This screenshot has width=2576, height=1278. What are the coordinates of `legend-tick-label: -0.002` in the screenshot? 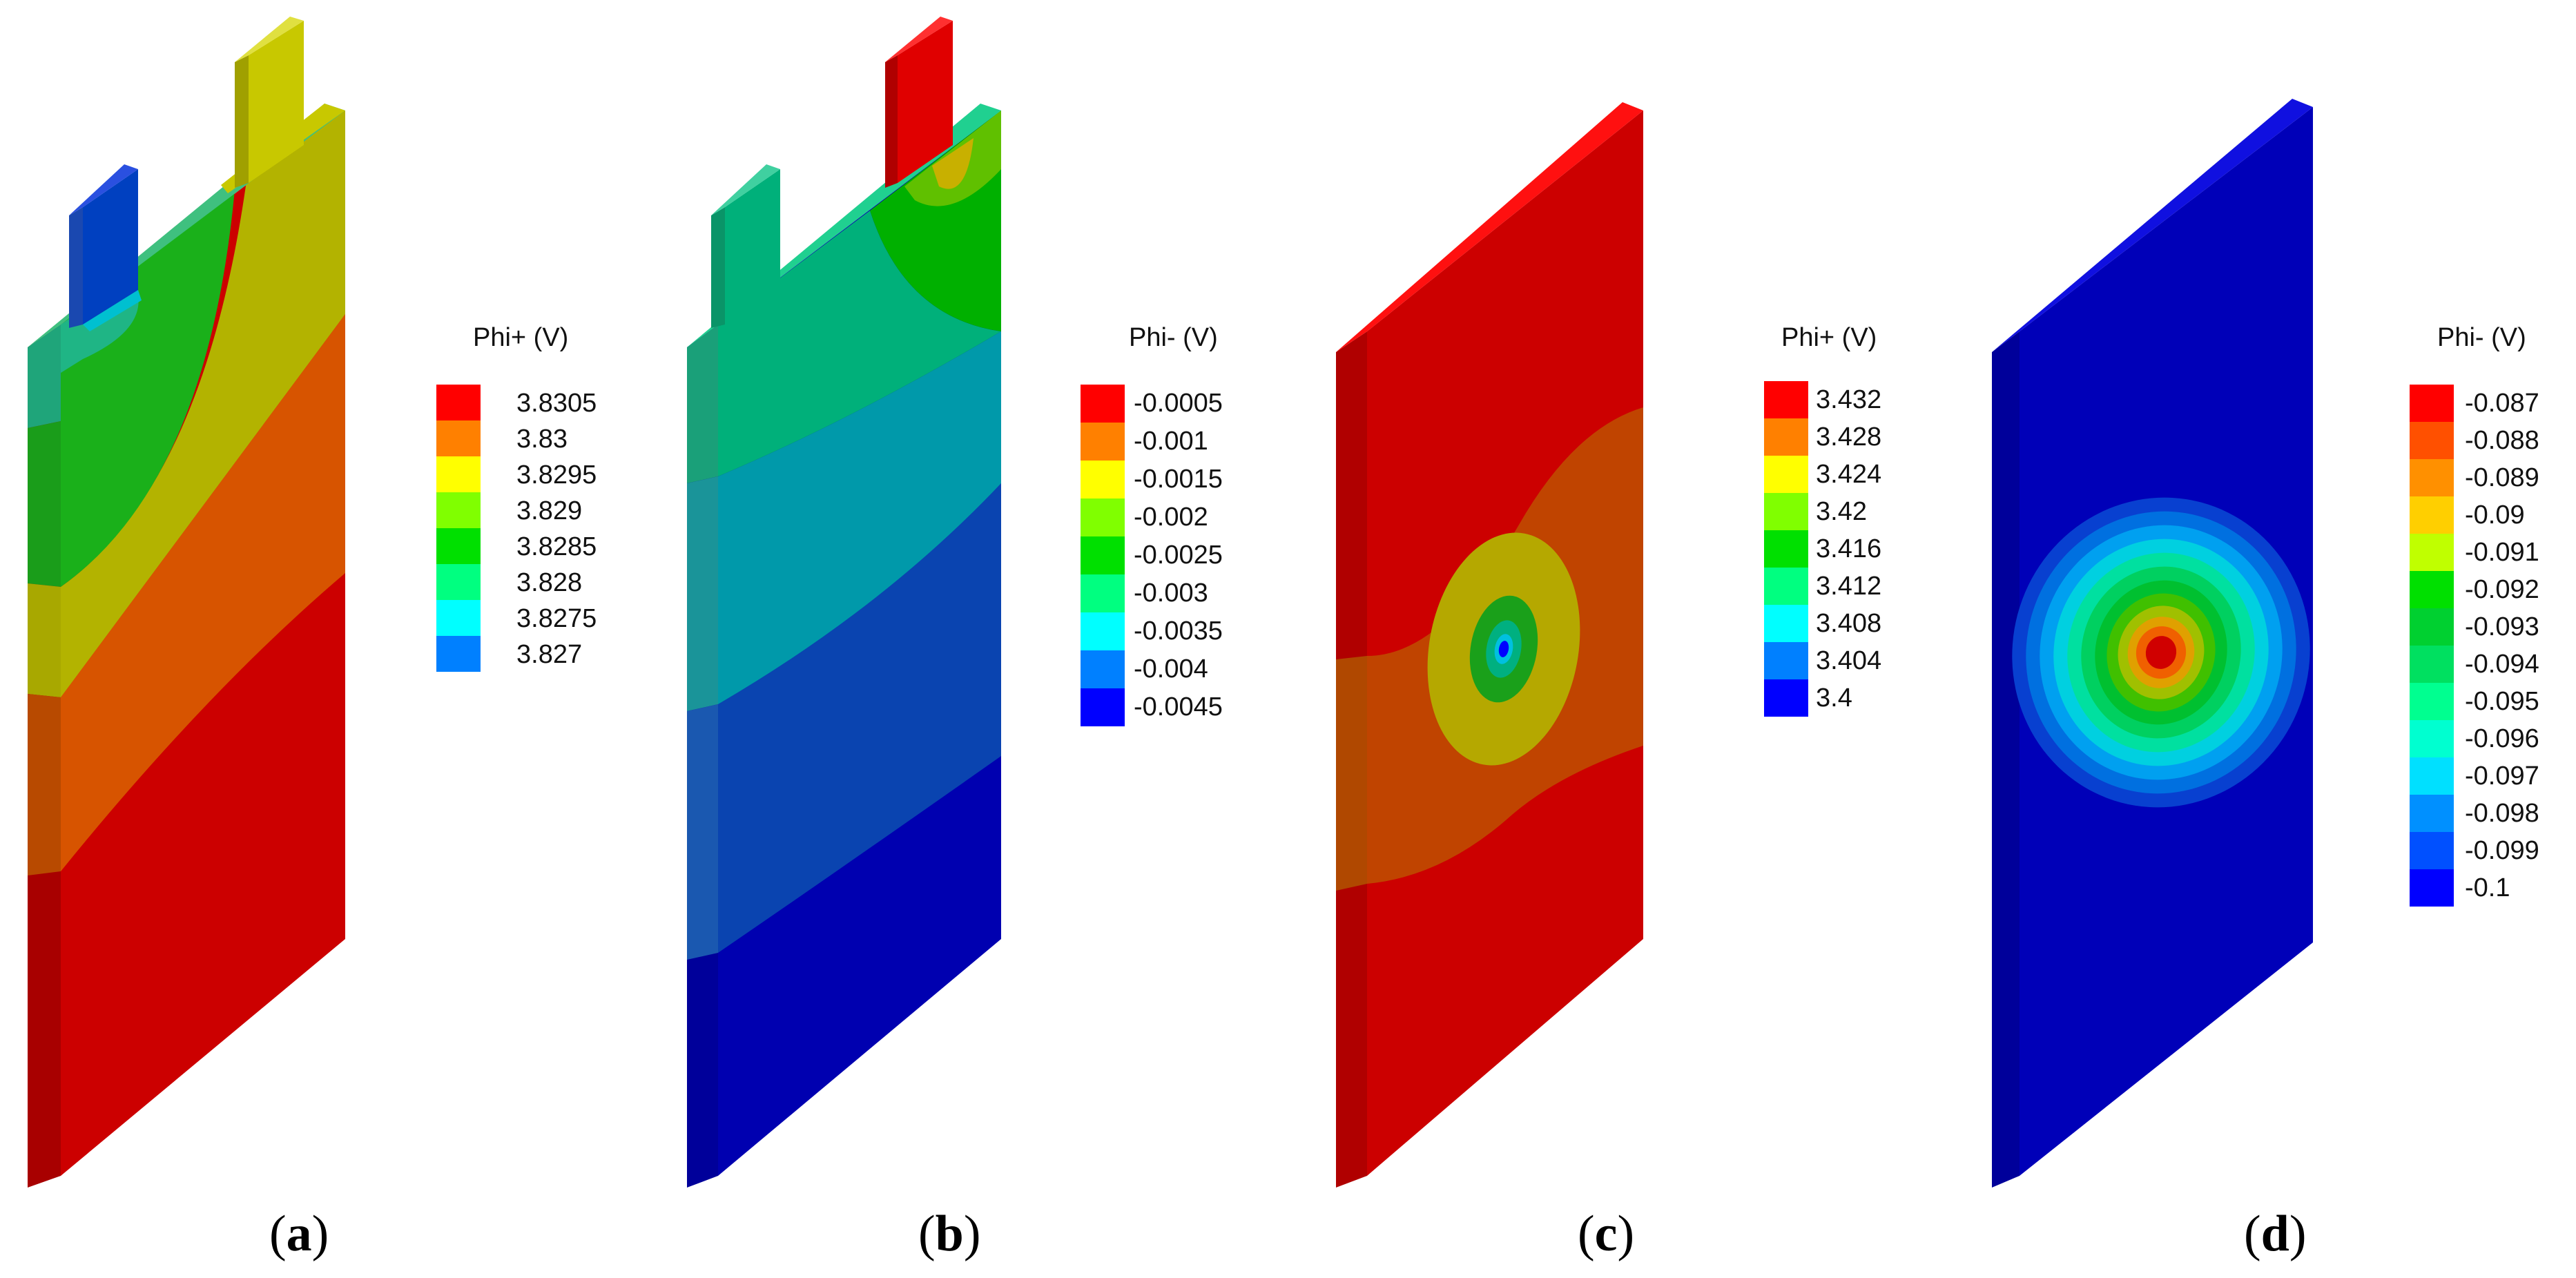 It's located at (1171, 517).